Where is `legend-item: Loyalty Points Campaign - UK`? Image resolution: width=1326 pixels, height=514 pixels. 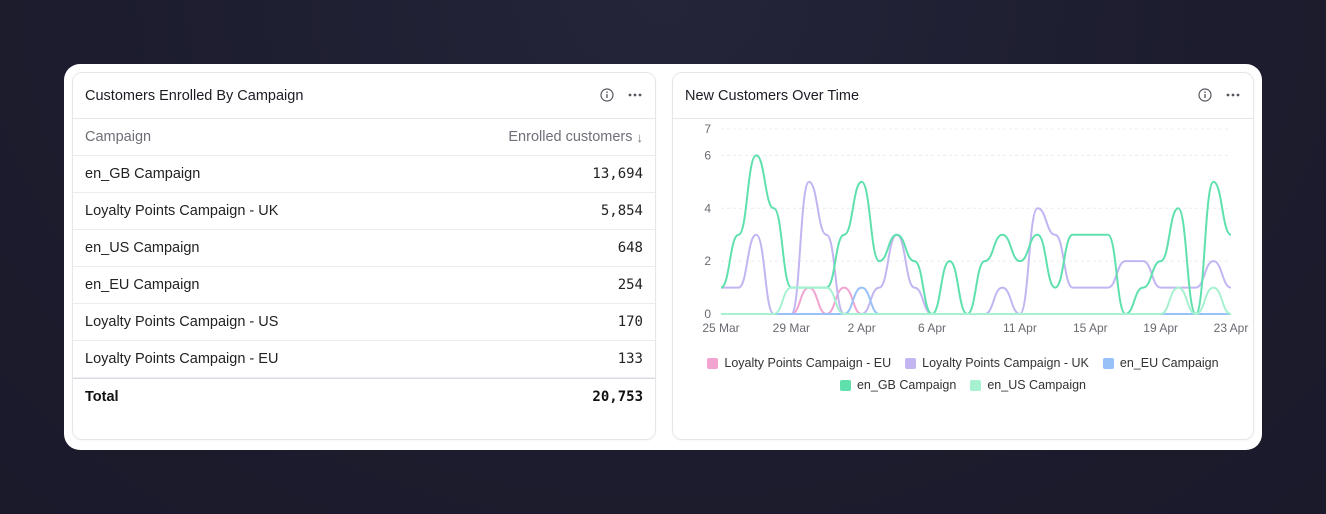 legend-item: Loyalty Points Campaign - UK is located at coordinates (997, 363).